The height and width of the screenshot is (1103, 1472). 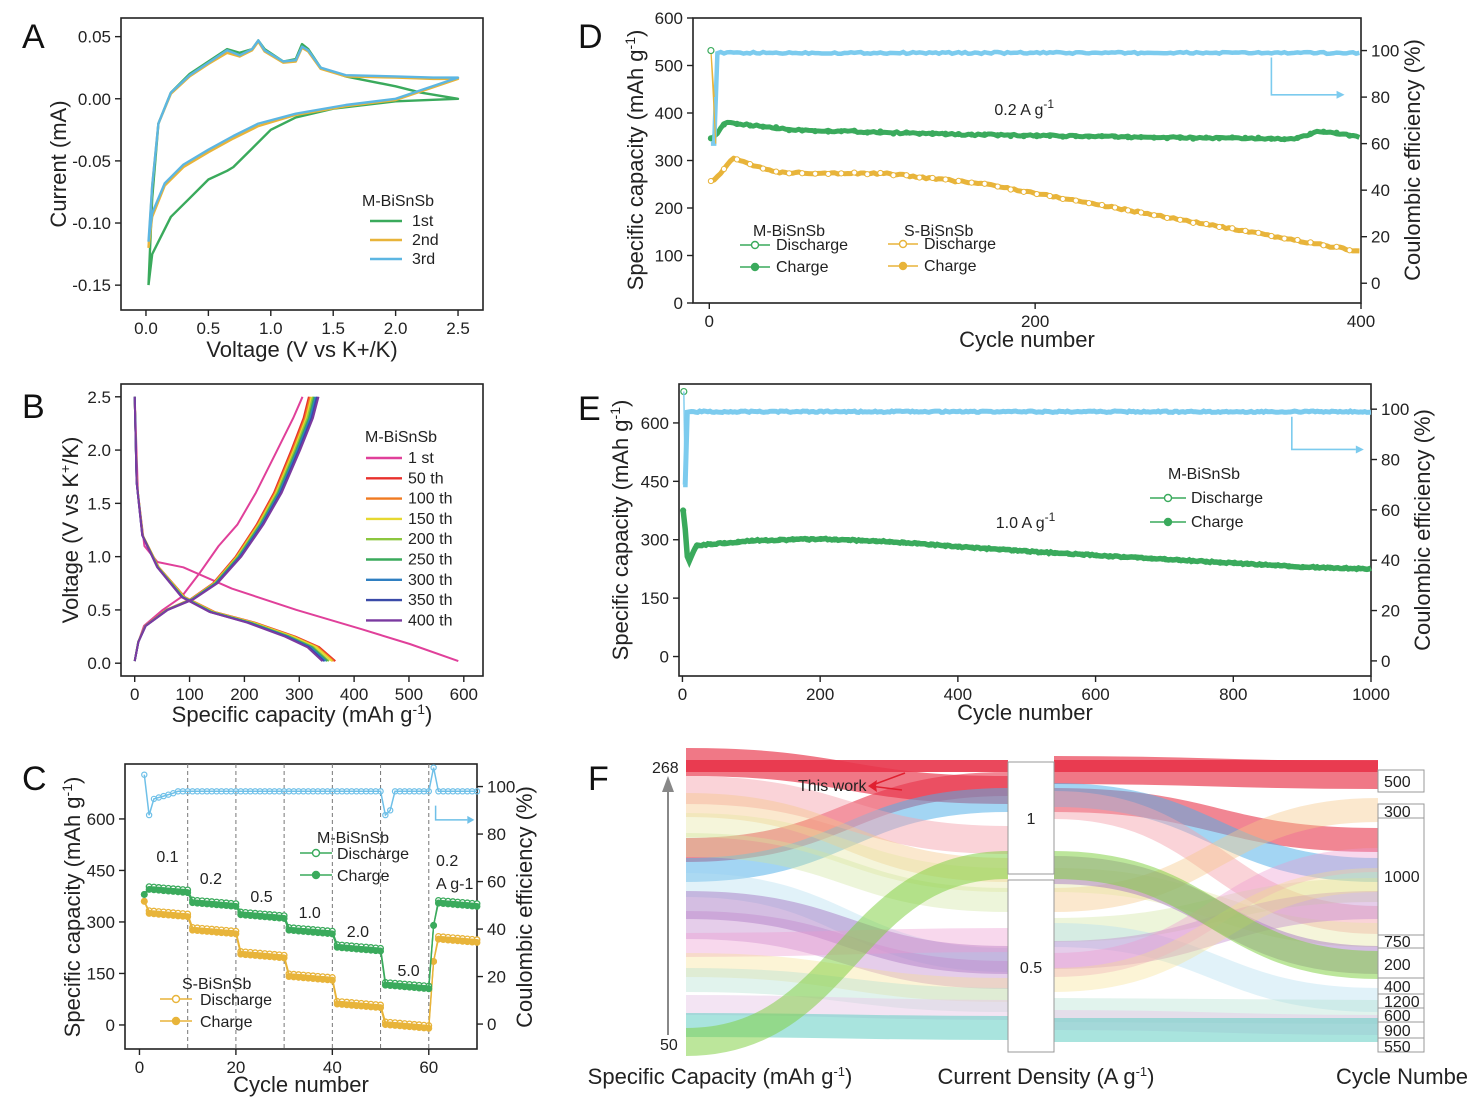 I want to click on panel-e-y2label: Coulombic efficiency (%), so click(x=1422, y=530).